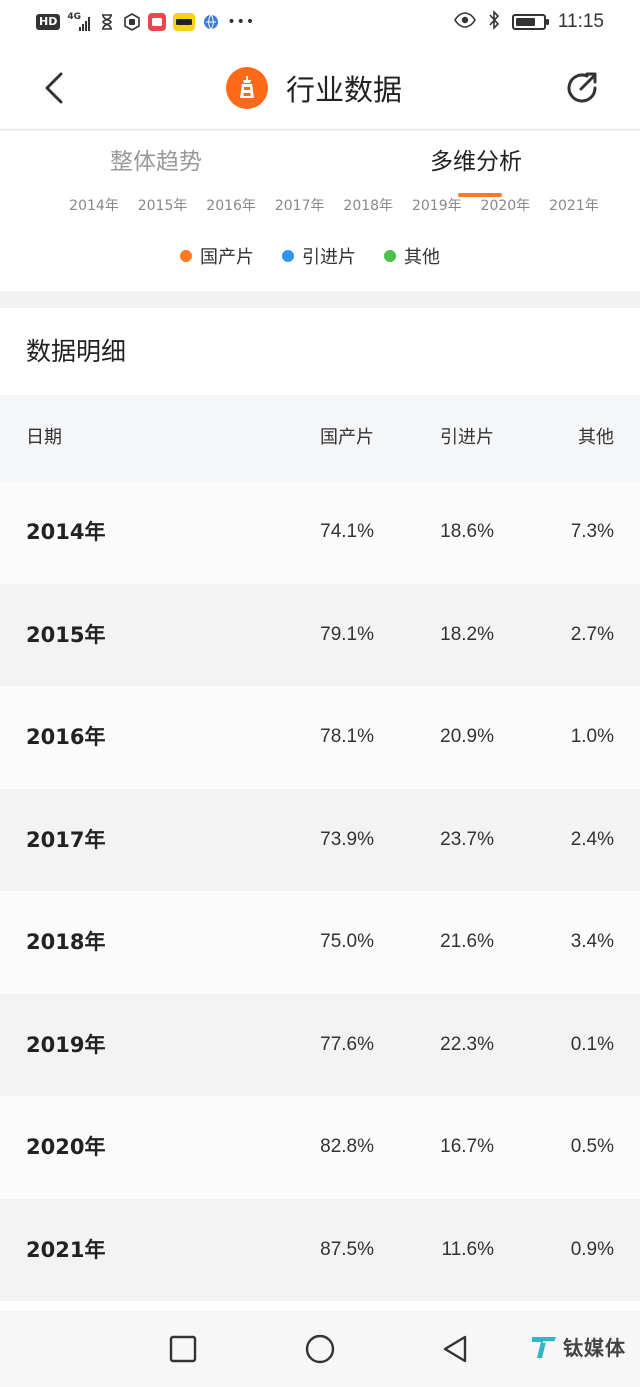  Describe the element at coordinates (592, 634) in the screenshot. I see `cell-other: 2.7%` at that location.